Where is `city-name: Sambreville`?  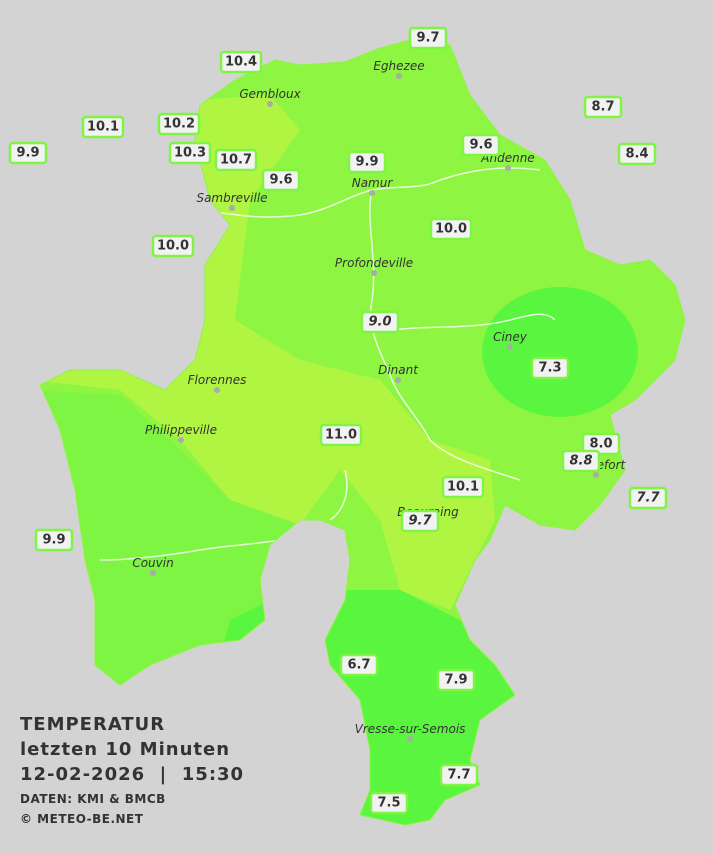 city-name: Sambreville is located at coordinates (231, 198).